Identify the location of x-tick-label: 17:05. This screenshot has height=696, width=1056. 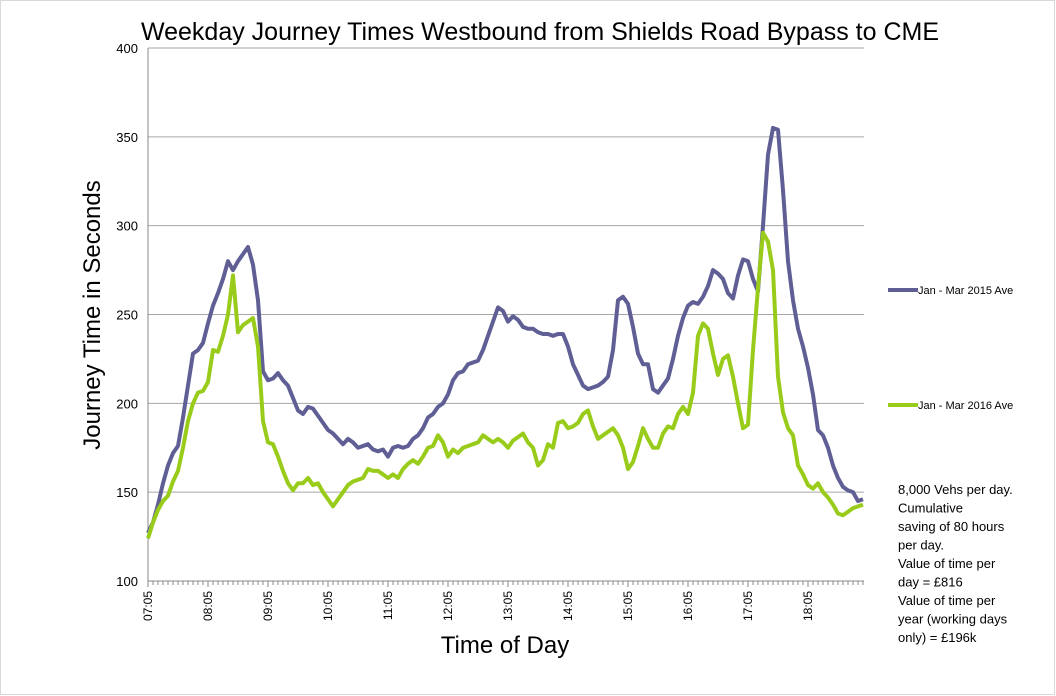
(748, 606).